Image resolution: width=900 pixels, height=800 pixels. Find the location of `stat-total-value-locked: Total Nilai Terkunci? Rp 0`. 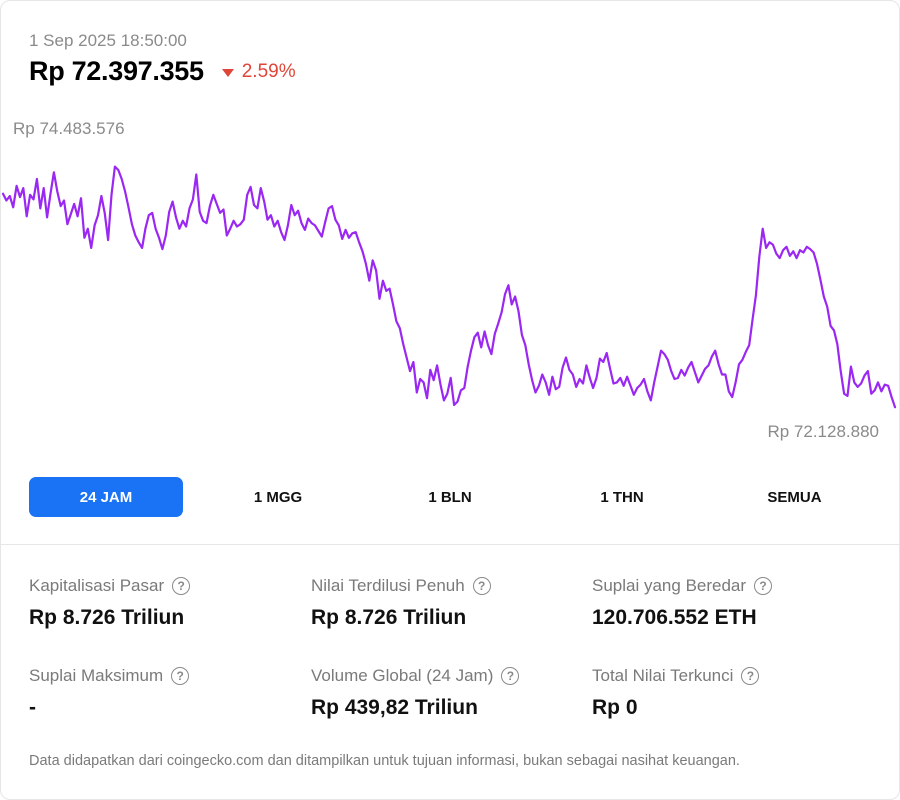

stat-total-value-locked: Total Nilai Terkunci? Rp 0 is located at coordinates (732, 692).